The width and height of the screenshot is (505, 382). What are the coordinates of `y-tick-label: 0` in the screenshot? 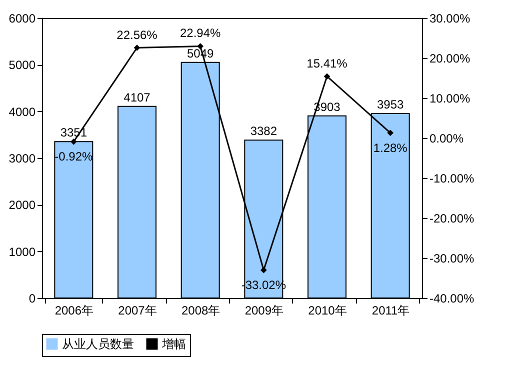 It's located at (32, 299).